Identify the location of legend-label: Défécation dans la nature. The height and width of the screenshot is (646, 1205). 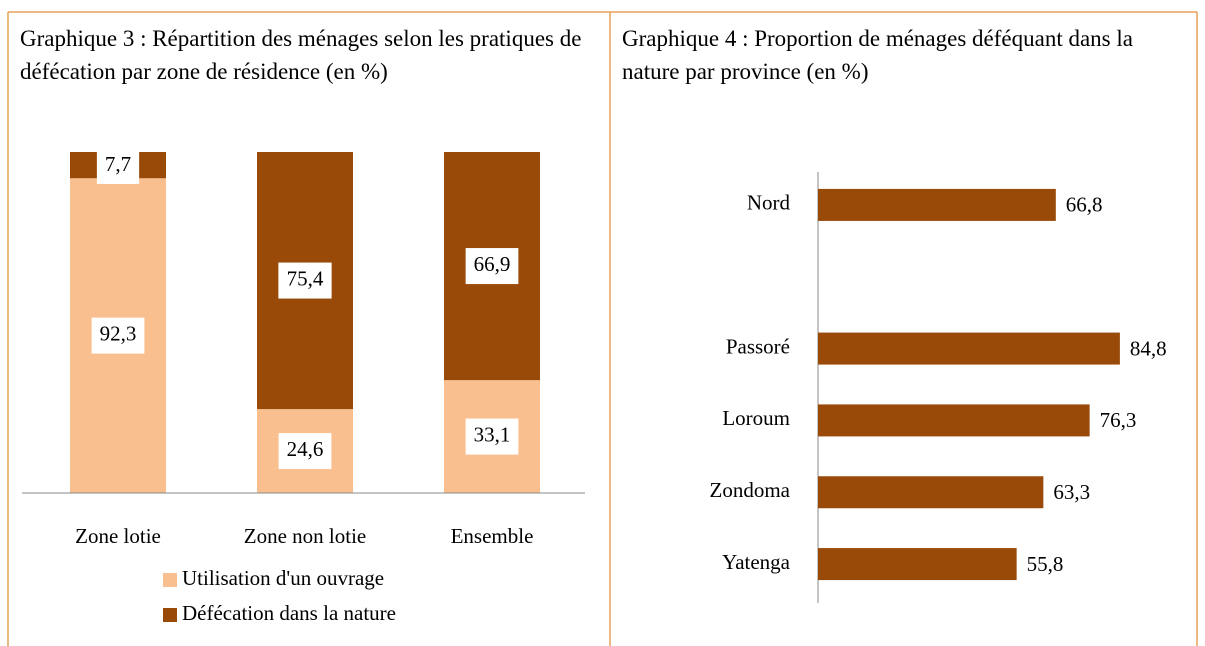
(289, 613).